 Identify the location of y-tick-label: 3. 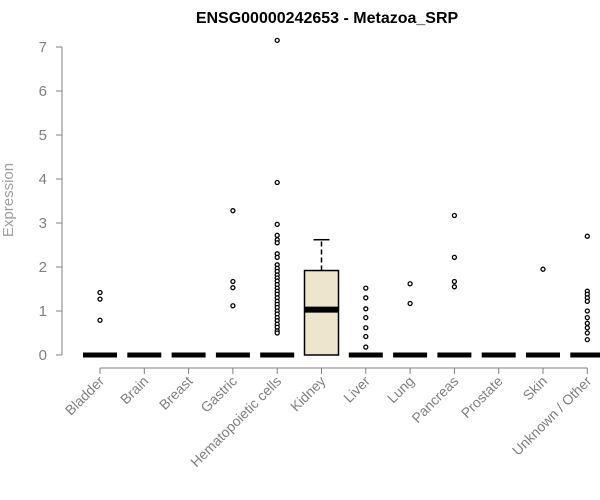
(43, 223).